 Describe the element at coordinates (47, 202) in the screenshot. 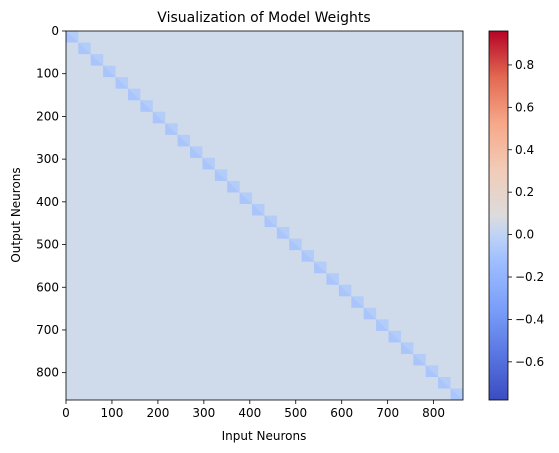

I see `y-tick-label: 400` at that location.